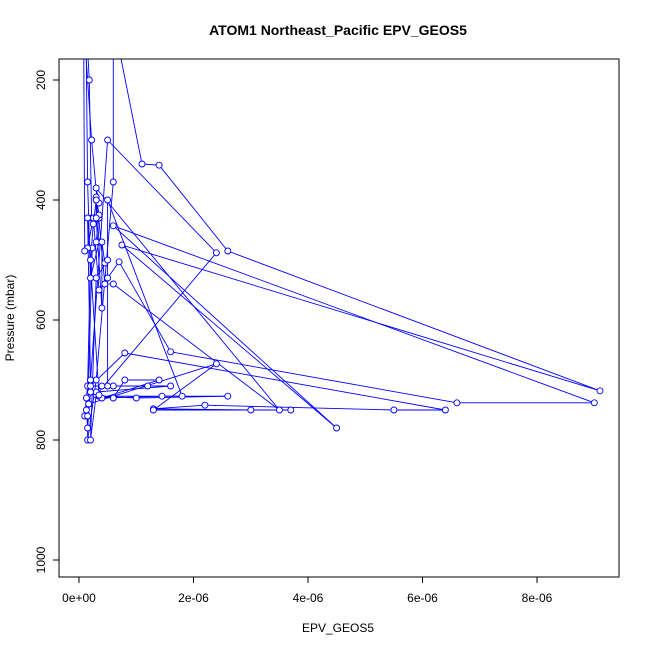  I want to click on chart-title: ATOM1 Northeast_Pacific EPV_GEOS5, so click(338, 30).